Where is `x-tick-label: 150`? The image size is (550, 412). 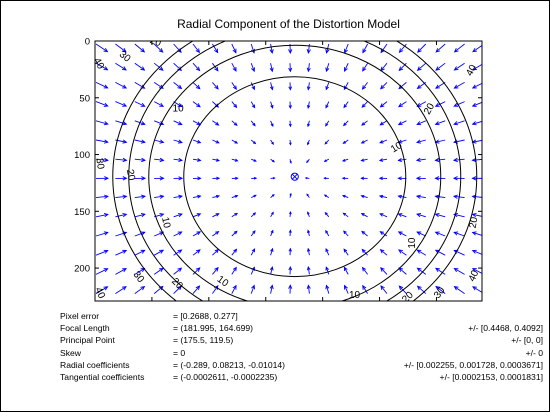 x-tick-label: 150 is located at coordinates (266, 306).